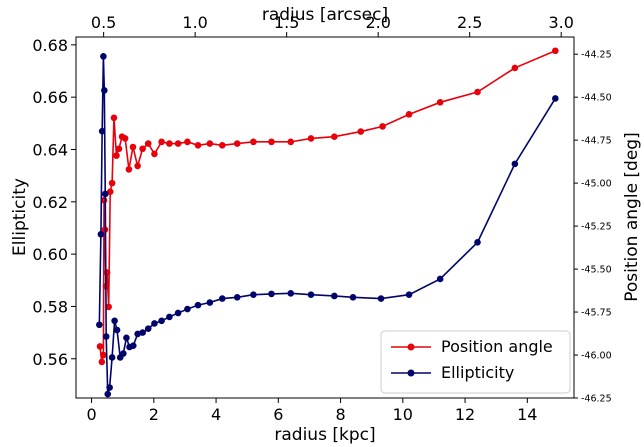 The image size is (644, 447). What do you see at coordinates (596, 227) in the screenshot?
I see `y2-tick-label: -45.25` at bounding box center [596, 227].